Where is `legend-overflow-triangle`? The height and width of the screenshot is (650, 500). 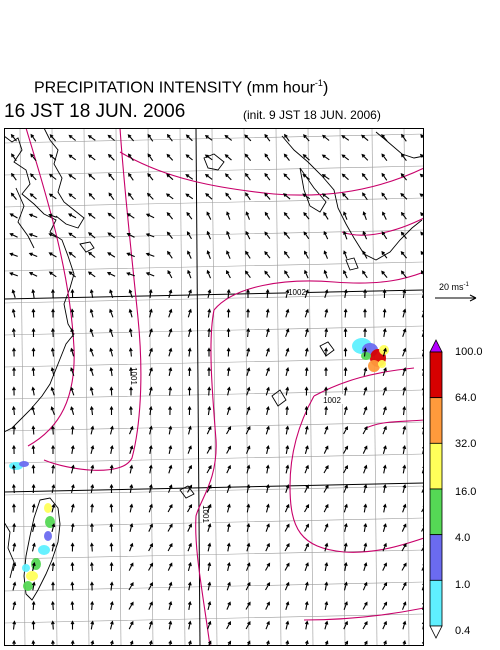
legend-overflow-triangle is located at coordinates (436, 346).